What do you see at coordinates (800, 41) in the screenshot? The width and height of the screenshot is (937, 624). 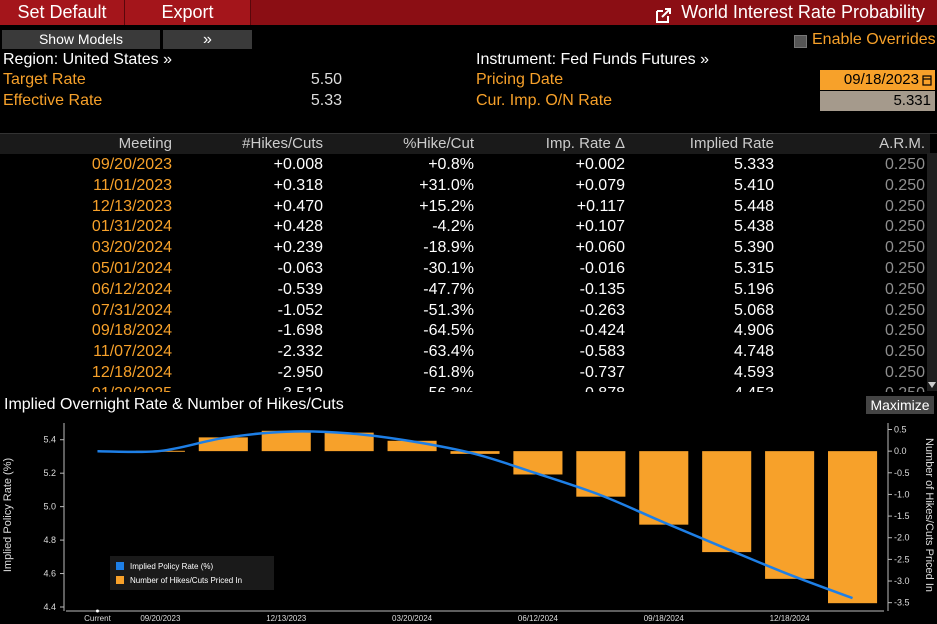 I see `enable-overrides-checkbox` at bounding box center [800, 41].